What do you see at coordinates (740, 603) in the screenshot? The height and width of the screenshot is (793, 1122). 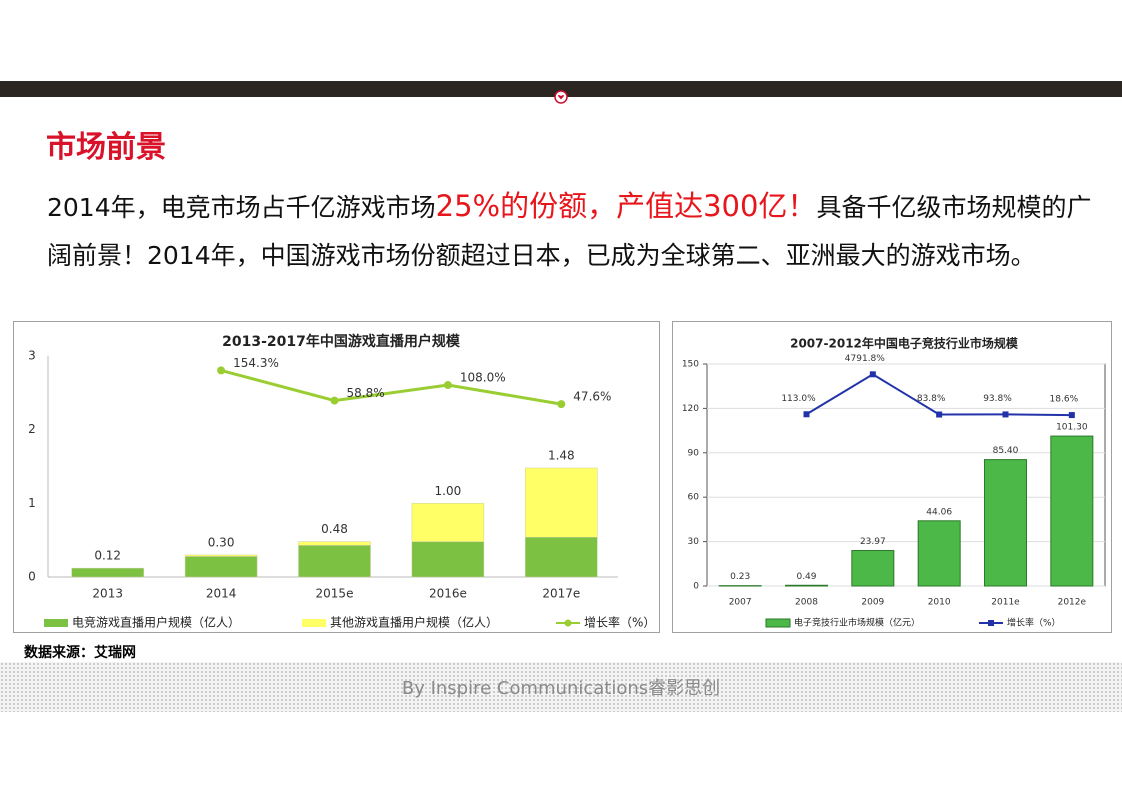 I see `x-tick-label: 2007` at bounding box center [740, 603].